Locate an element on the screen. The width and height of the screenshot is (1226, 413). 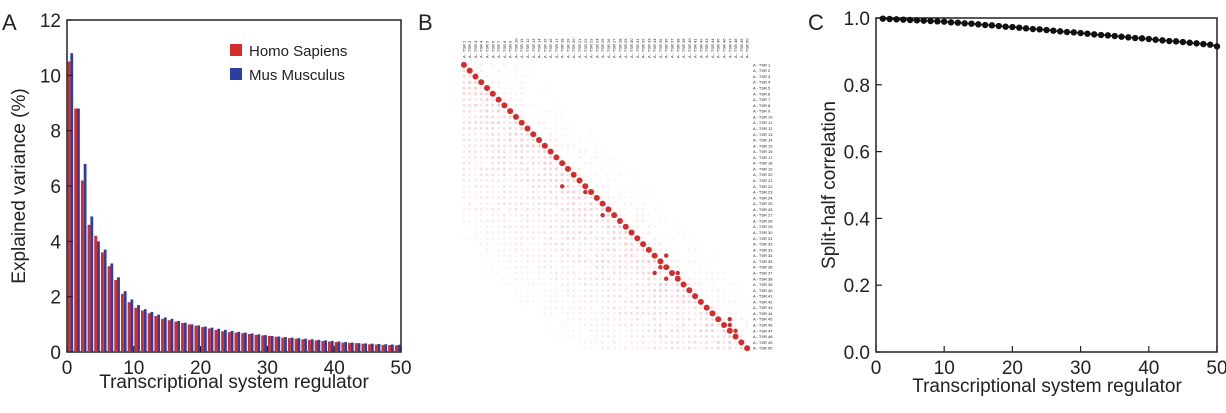
heatmap-row-label: A - TSR 47 is located at coordinates (763, 330).